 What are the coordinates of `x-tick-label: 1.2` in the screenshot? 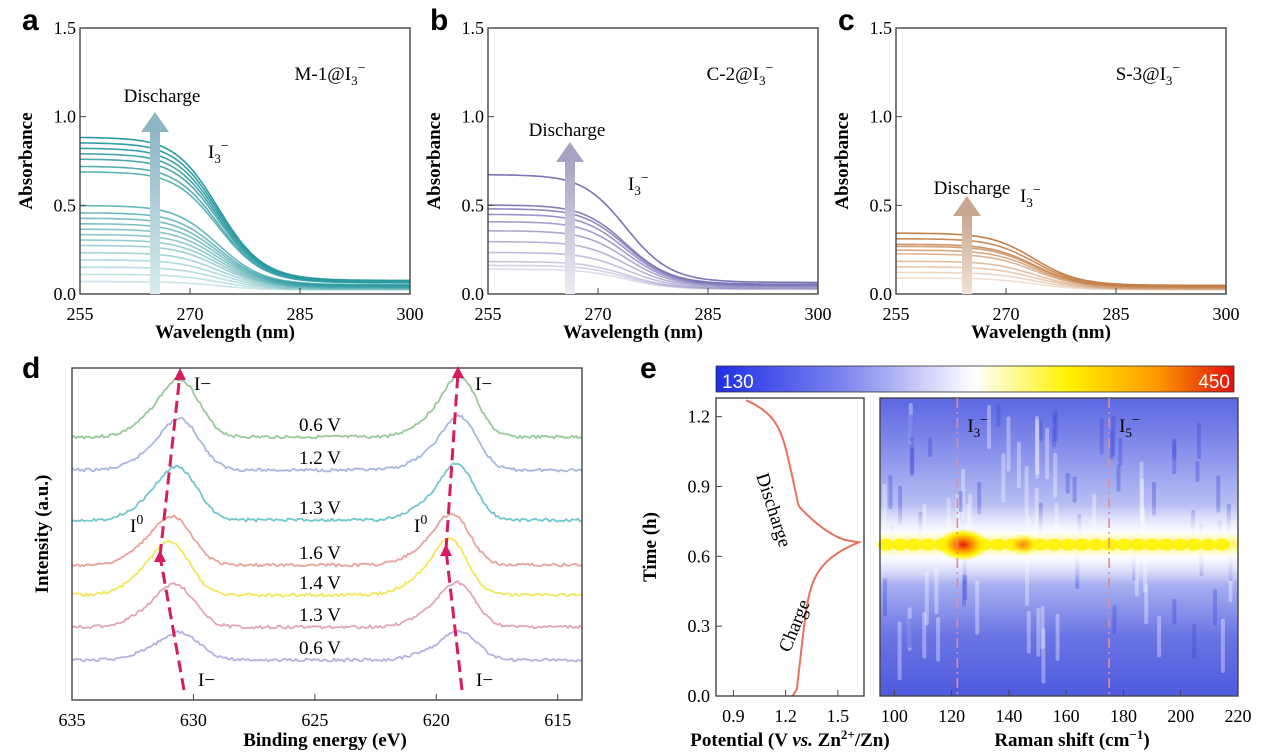 It's located at (785, 716).